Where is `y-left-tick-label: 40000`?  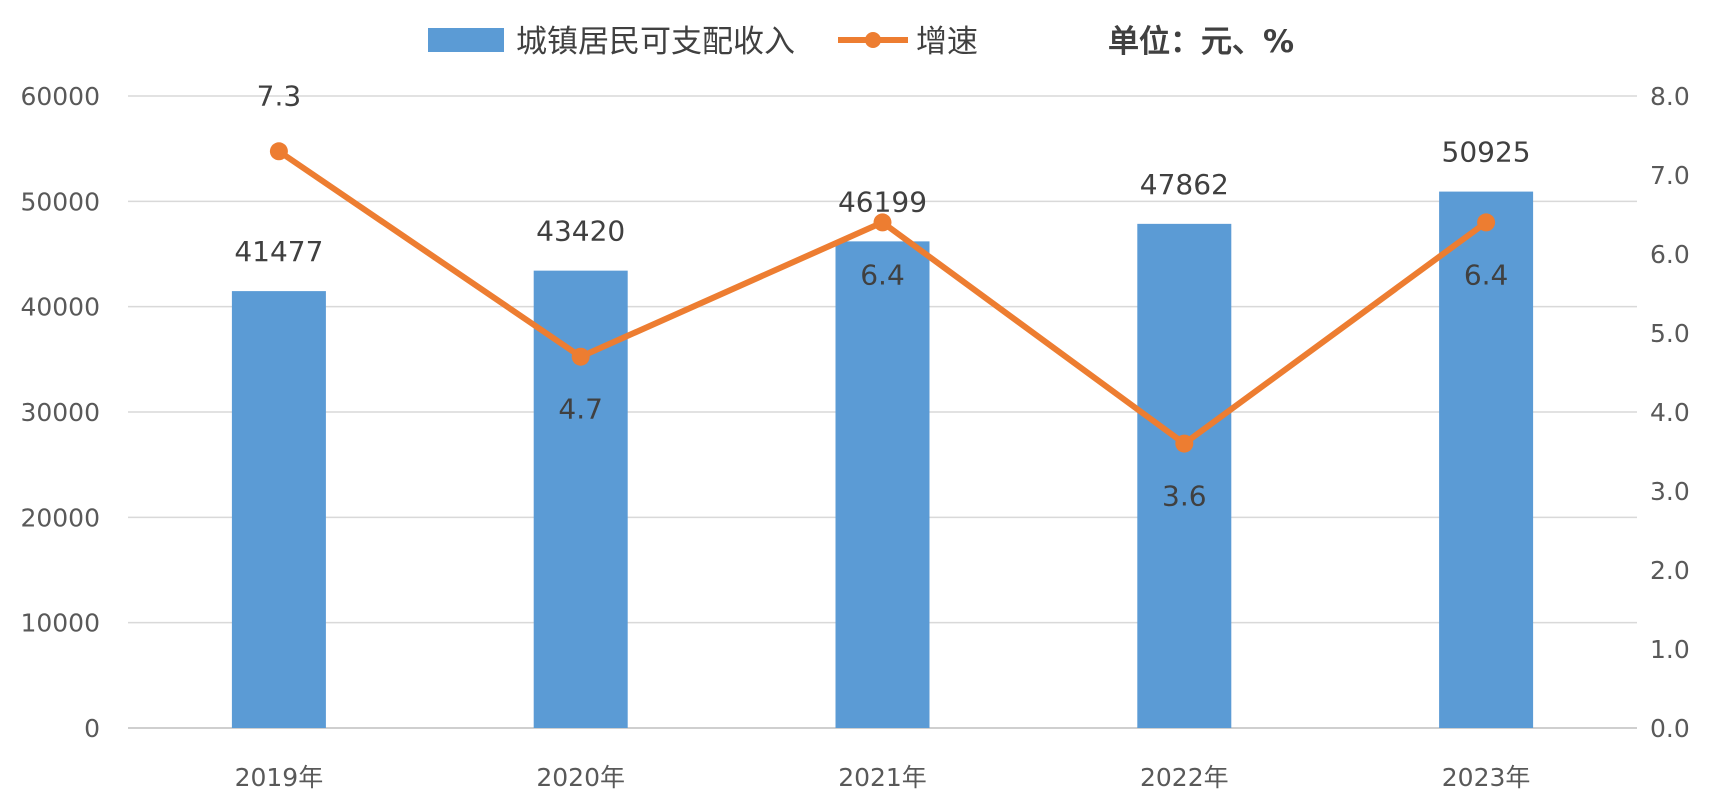 y-left-tick-label: 40000 is located at coordinates (60, 307).